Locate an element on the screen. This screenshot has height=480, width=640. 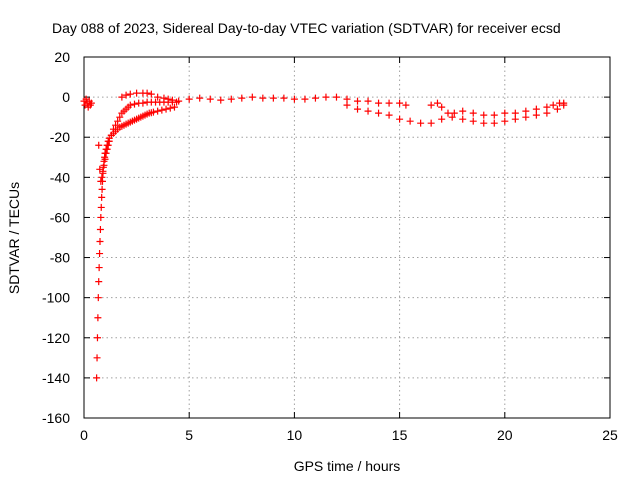
x-tick-label: 10 is located at coordinates (295, 435).